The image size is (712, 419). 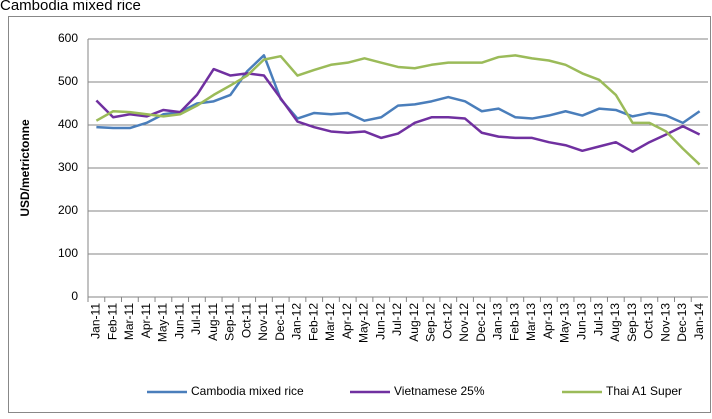 What do you see at coordinates (699, 321) in the screenshot?
I see `x-tick-label: Jan-14` at bounding box center [699, 321].